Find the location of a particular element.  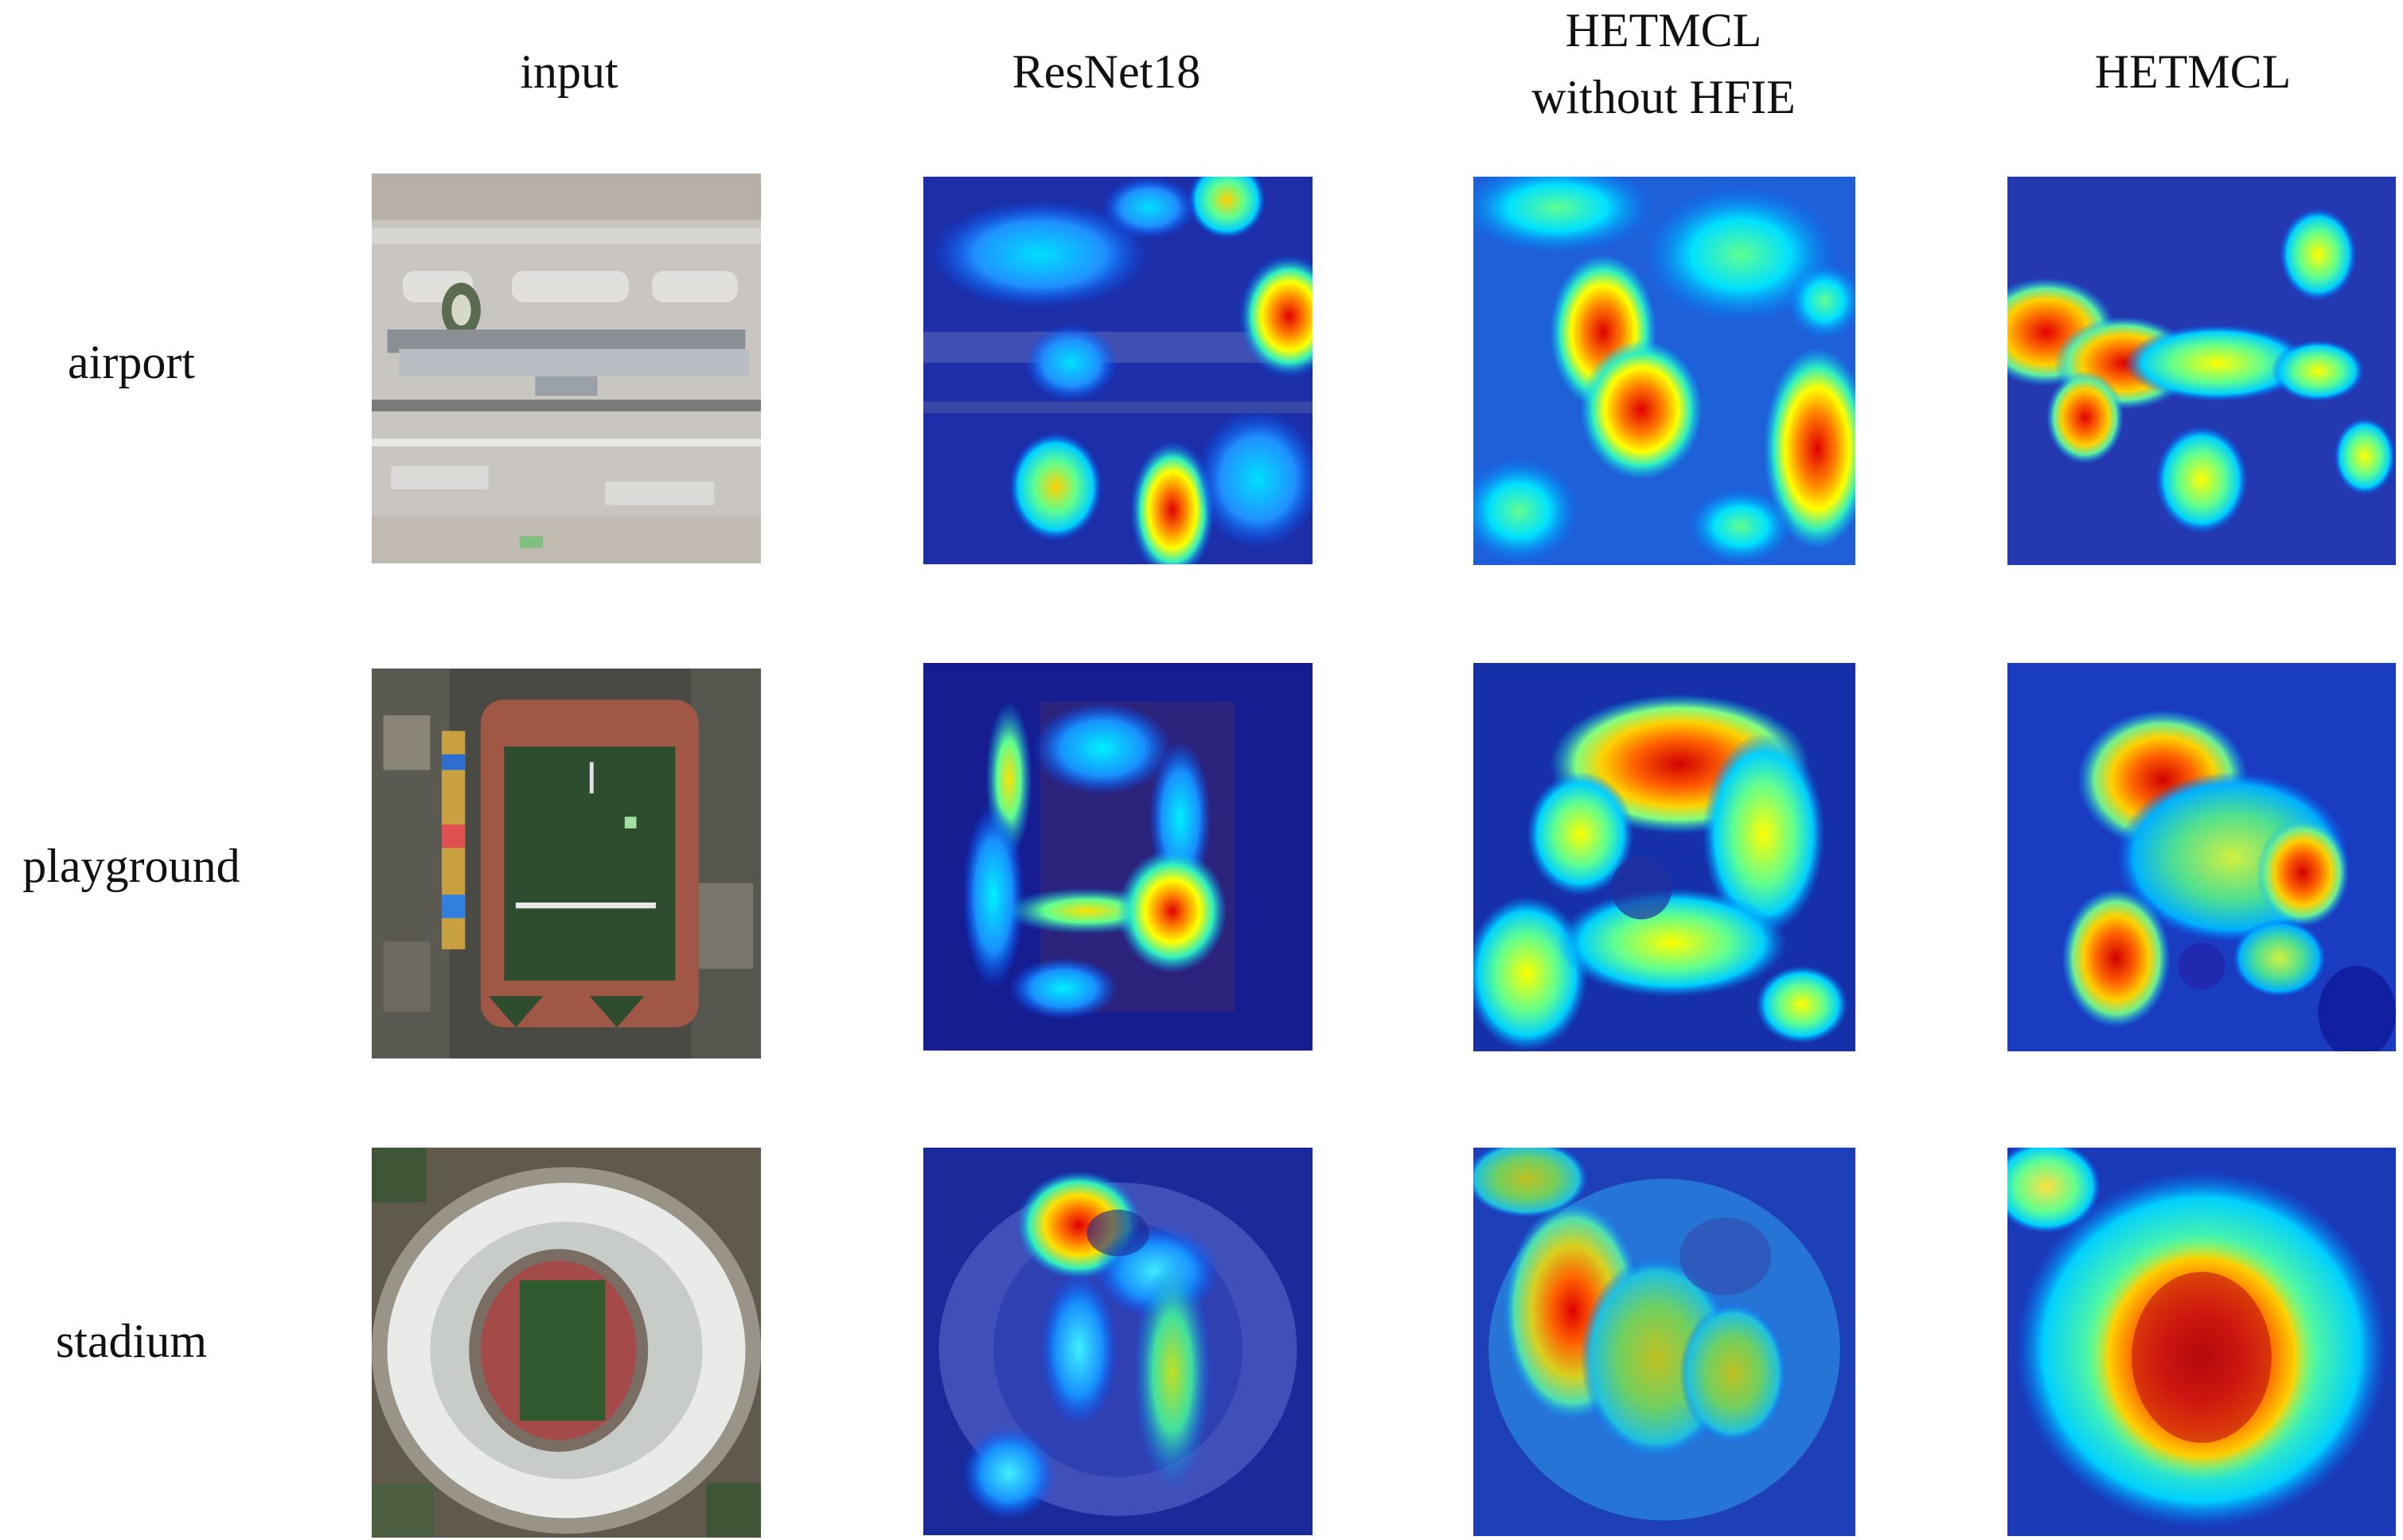

row-label-playground: playground is located at coordinates (131, 866).